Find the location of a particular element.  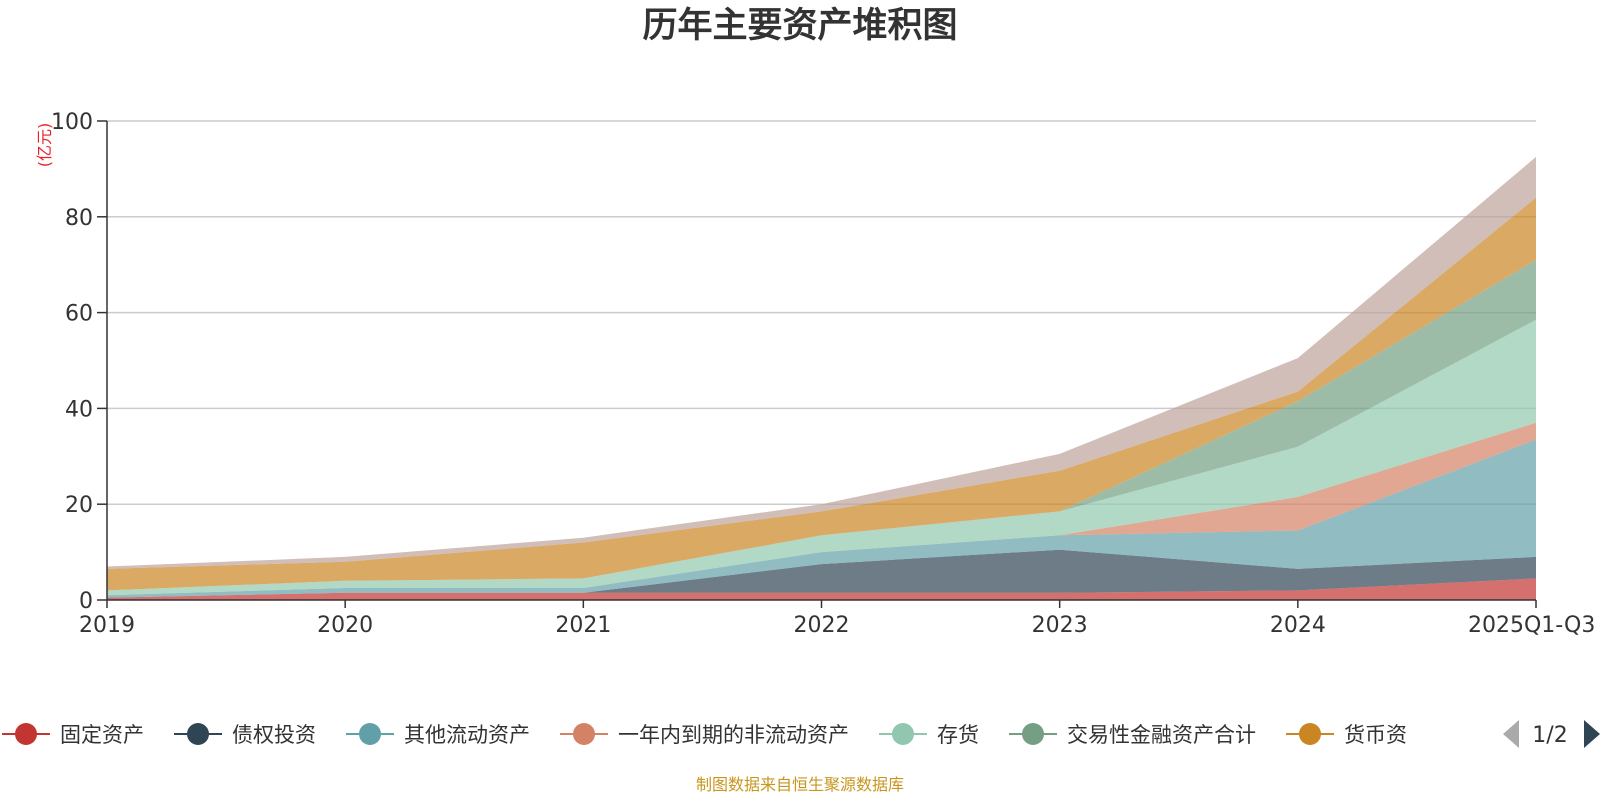

y-tick-label: 20 is located at coordinates (79, 505).